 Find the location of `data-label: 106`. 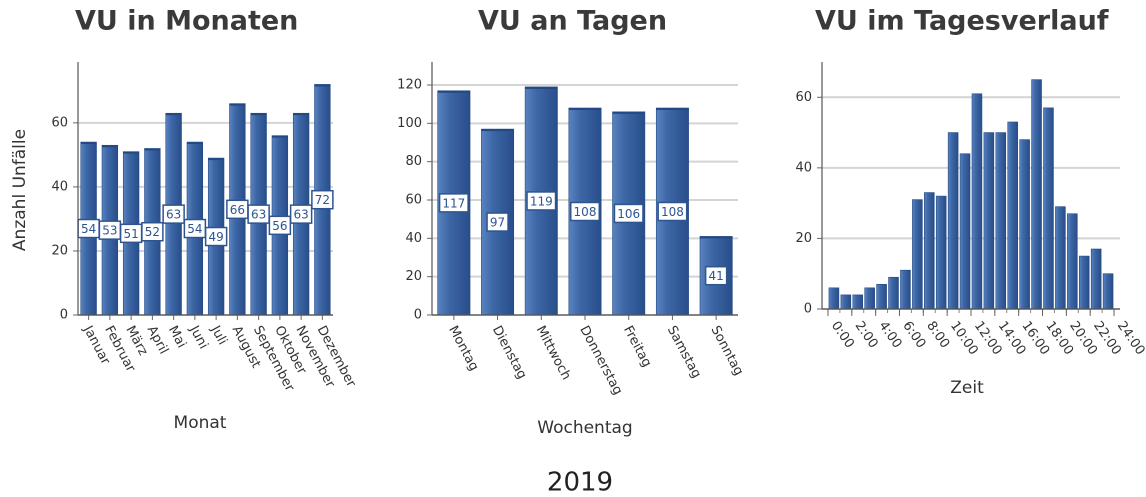

data-label: 106 is located at coordinates (628, 214).